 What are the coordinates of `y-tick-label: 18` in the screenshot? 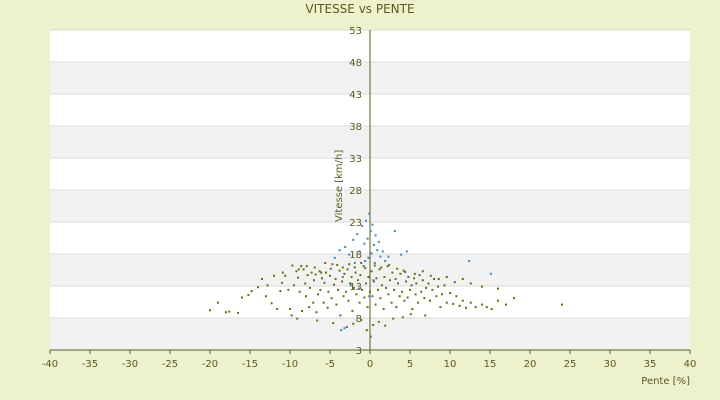 It's located at (355, 255).